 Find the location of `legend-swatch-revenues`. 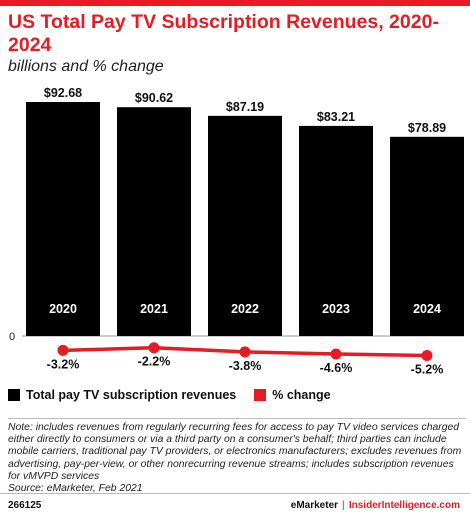

legend-swatch-revenues is located at coordinates (14, 395).